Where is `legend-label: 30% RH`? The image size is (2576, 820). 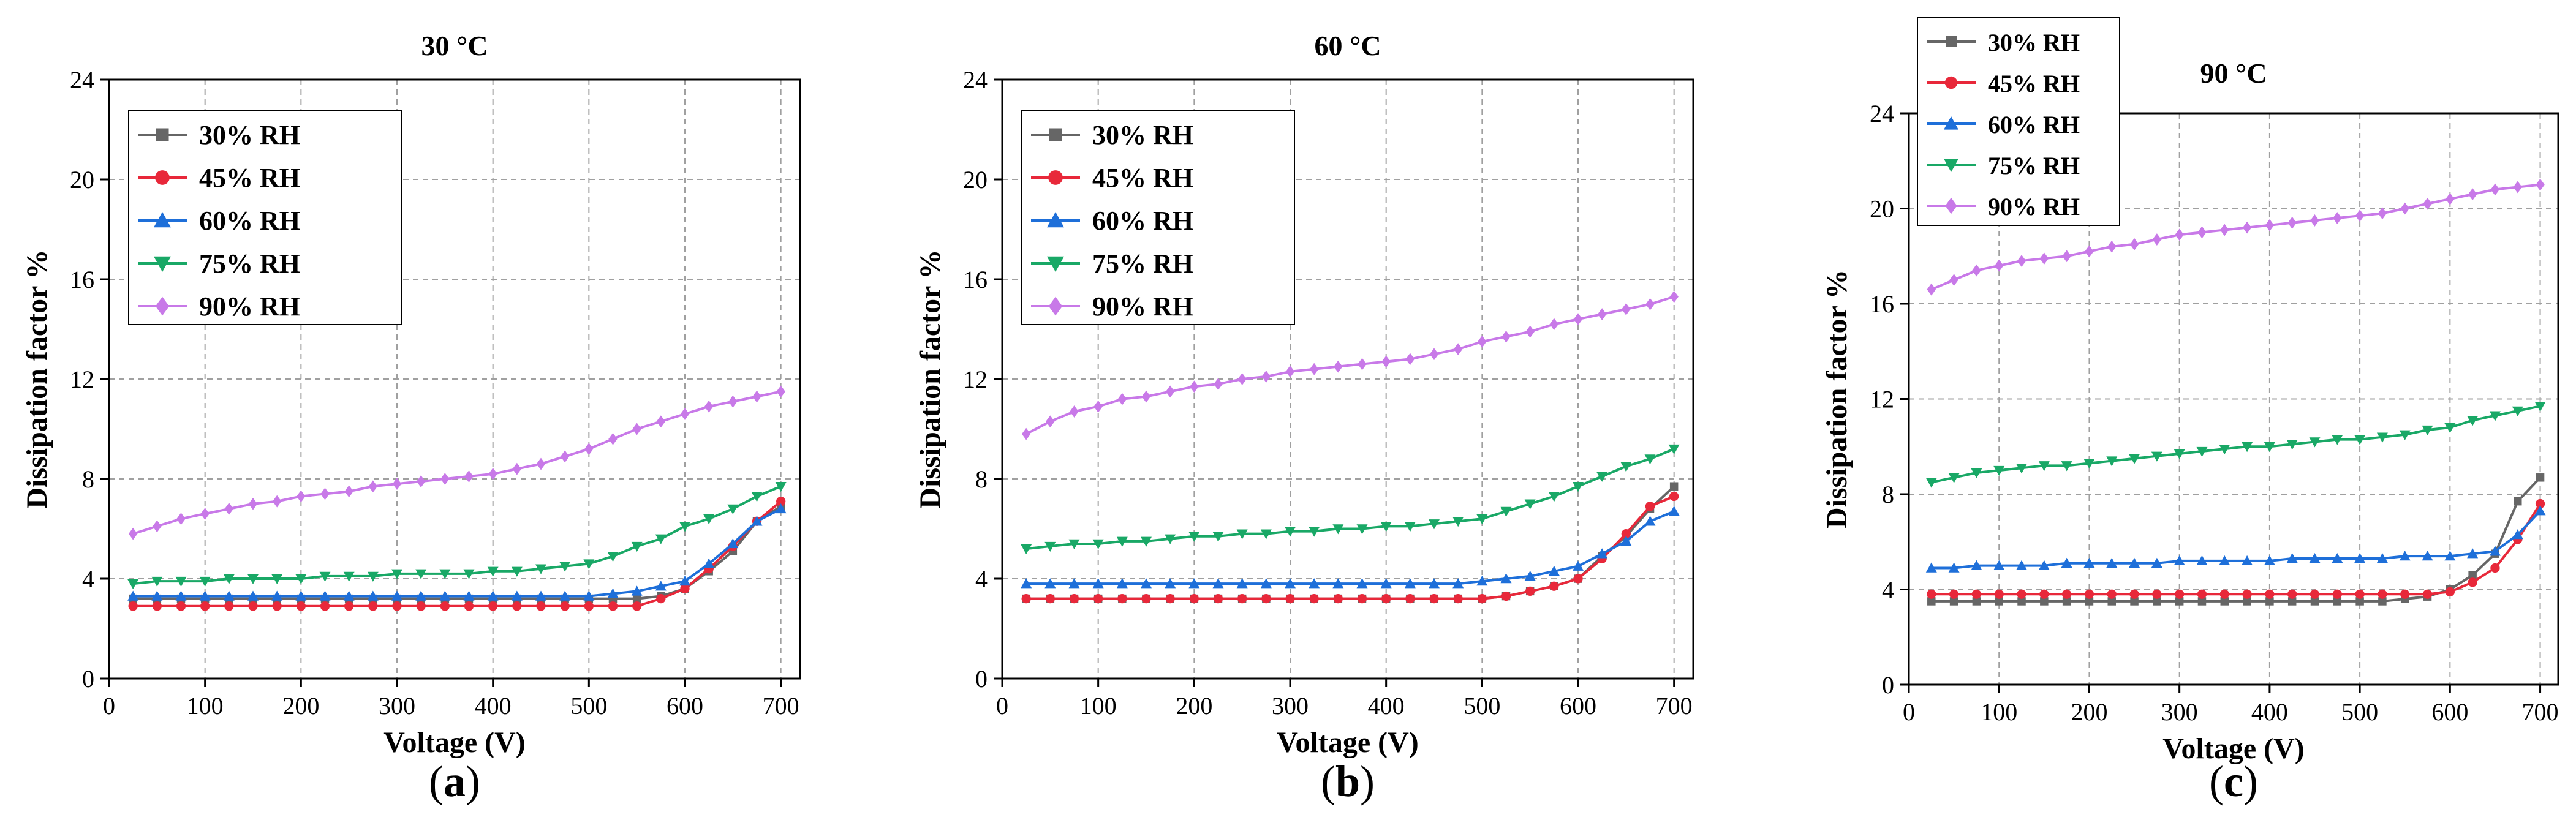
legend-label: 30% RH is located at coordinates (2034, 42).